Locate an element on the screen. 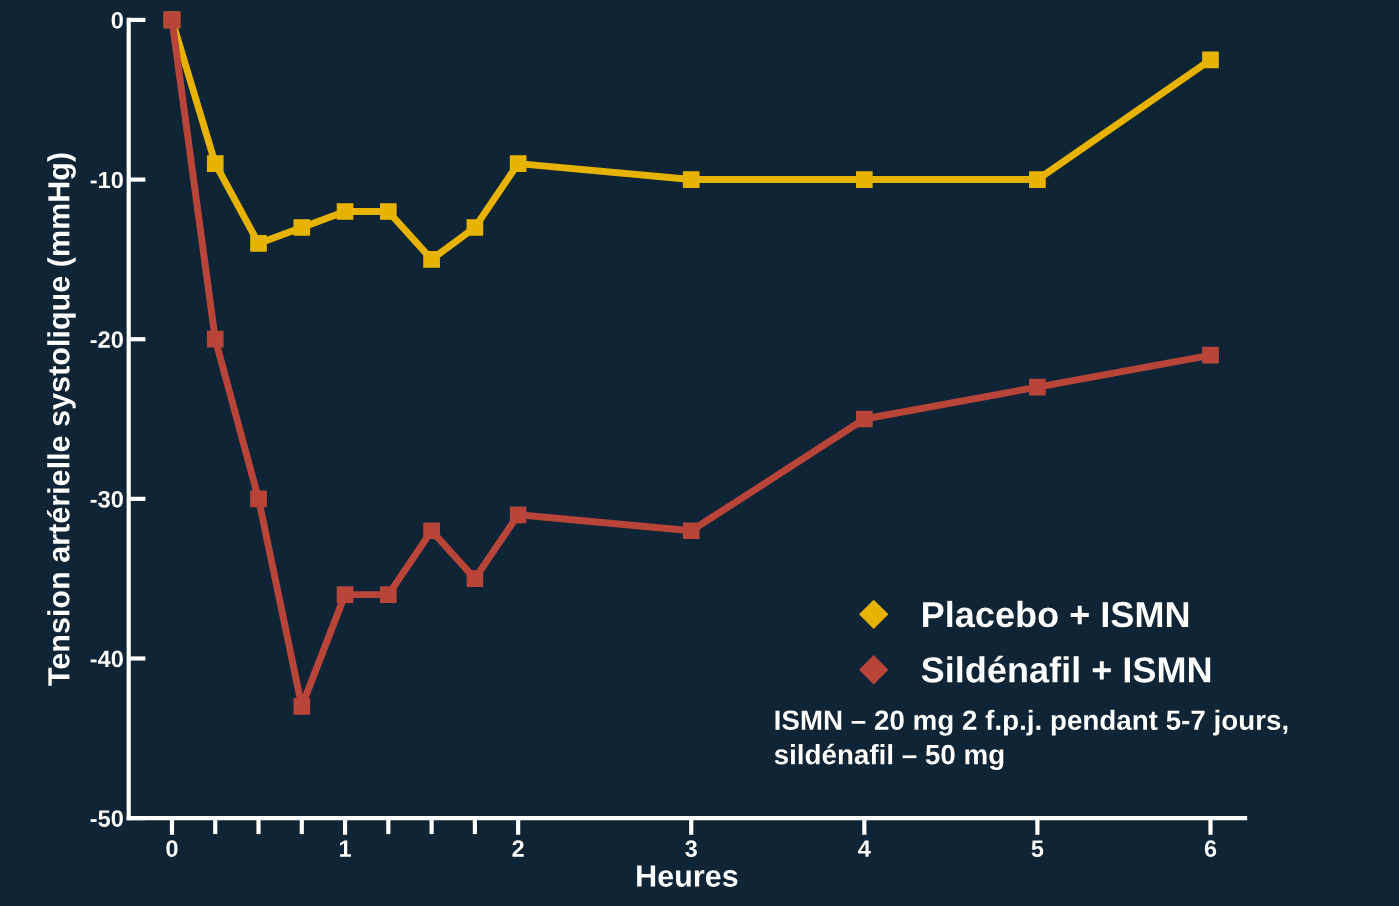 This screenshot has width=1399, height=906. x-tick-label: 5 is located at coordinates (1037, 848).